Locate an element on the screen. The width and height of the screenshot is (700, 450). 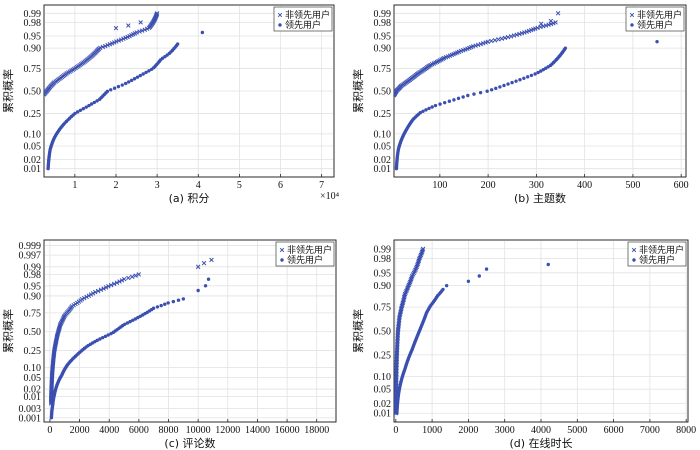
x-tick-label: 8000 is located at coordinates (169, 430).